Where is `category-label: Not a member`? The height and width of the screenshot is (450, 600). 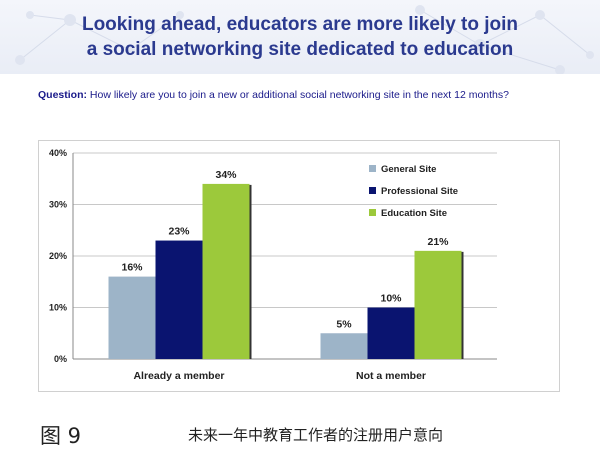
category-label: Not a member is located at coordinates (391, 376).